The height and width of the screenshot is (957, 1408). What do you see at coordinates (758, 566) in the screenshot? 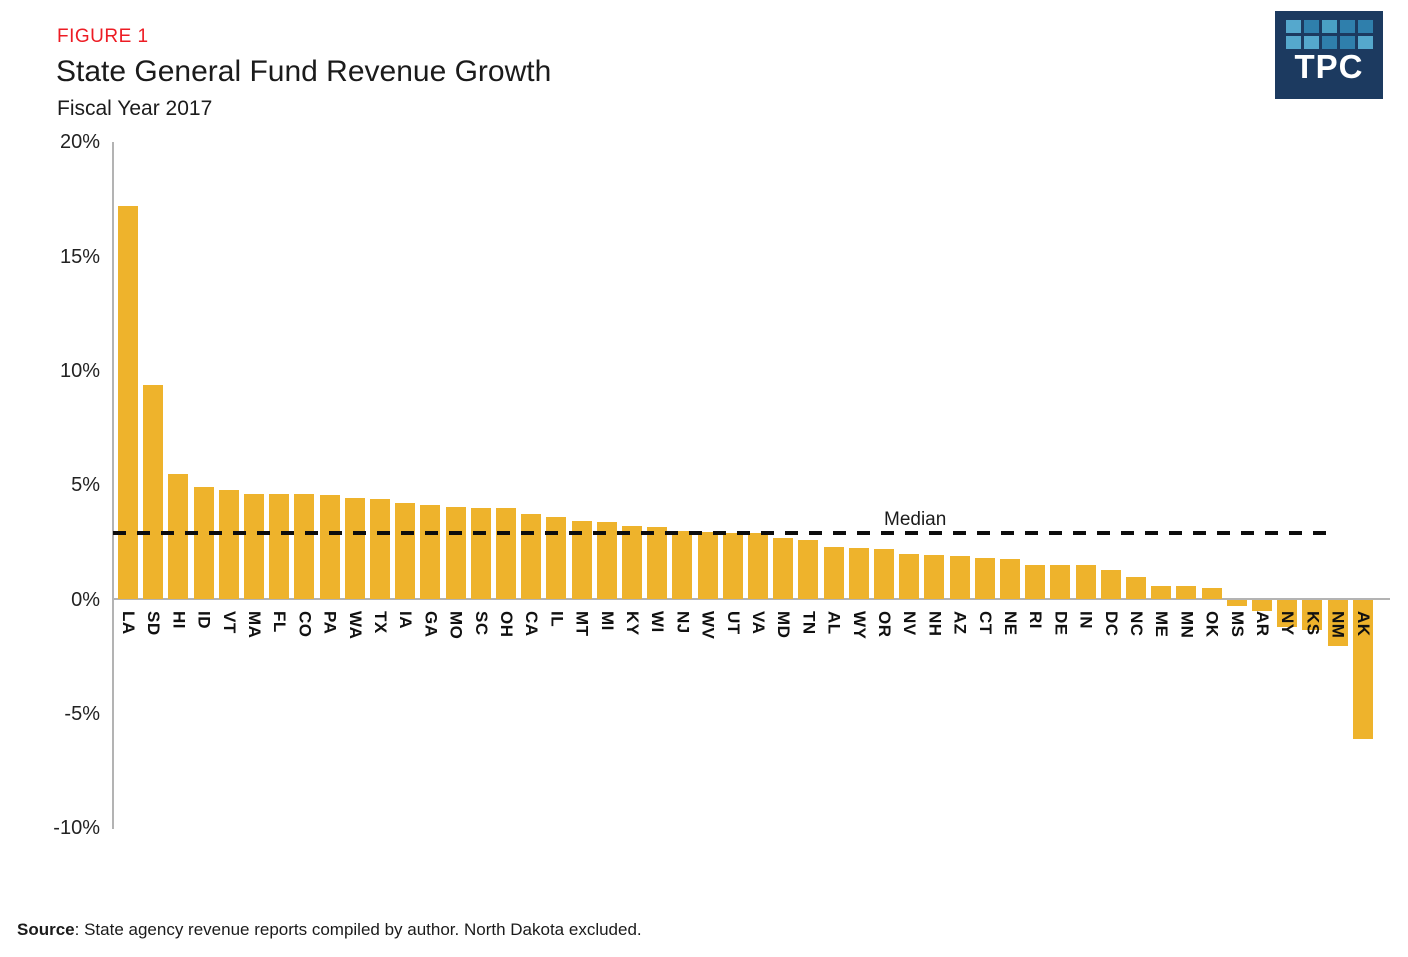
I see `bar-VA` at bounding box center [758, 566].